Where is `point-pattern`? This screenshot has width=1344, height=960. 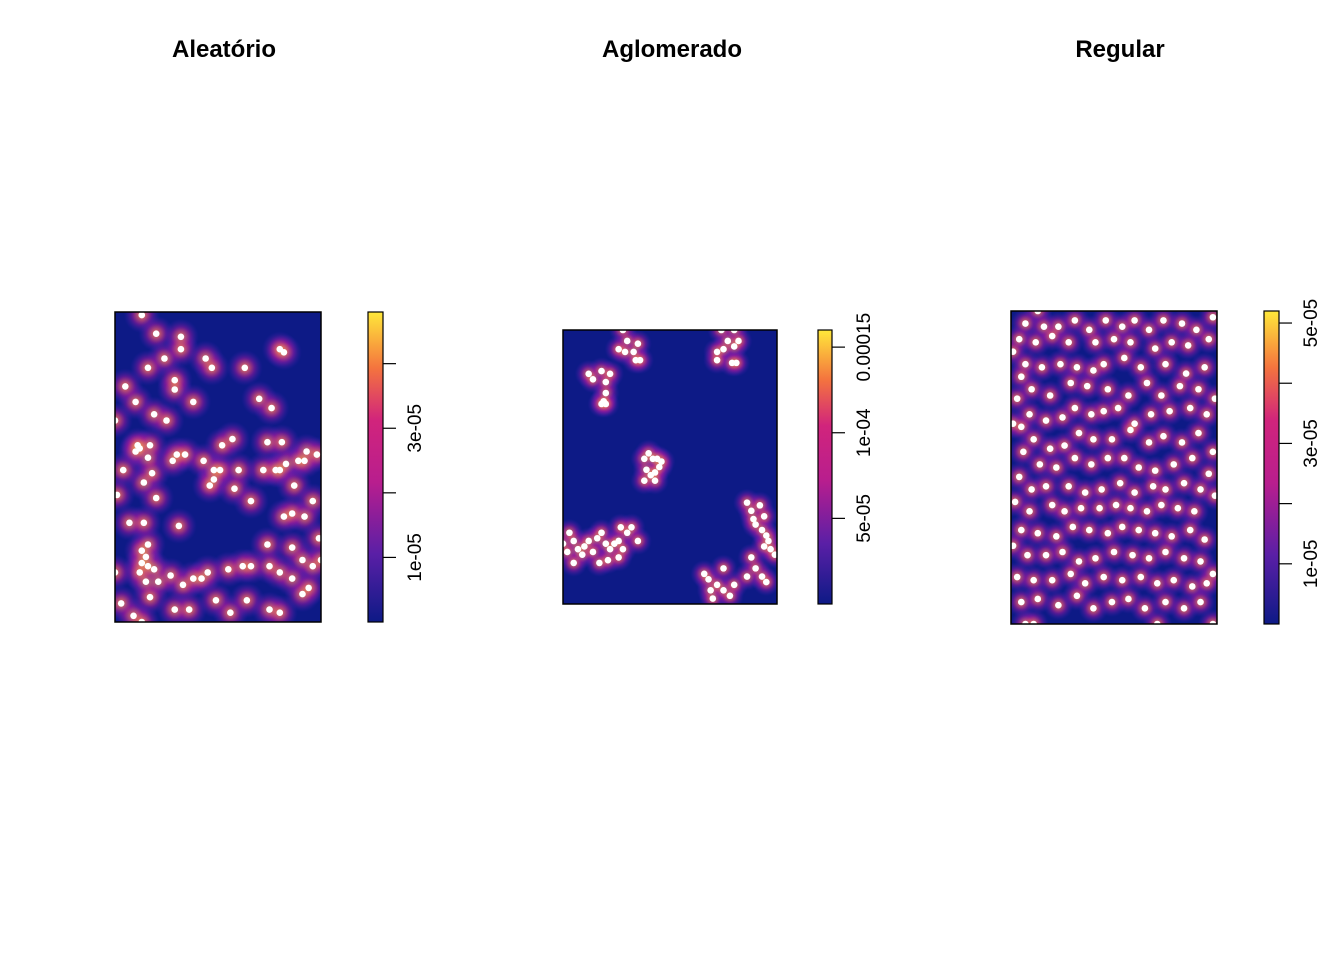 point-pattern is located at coordinates (1114, 467).